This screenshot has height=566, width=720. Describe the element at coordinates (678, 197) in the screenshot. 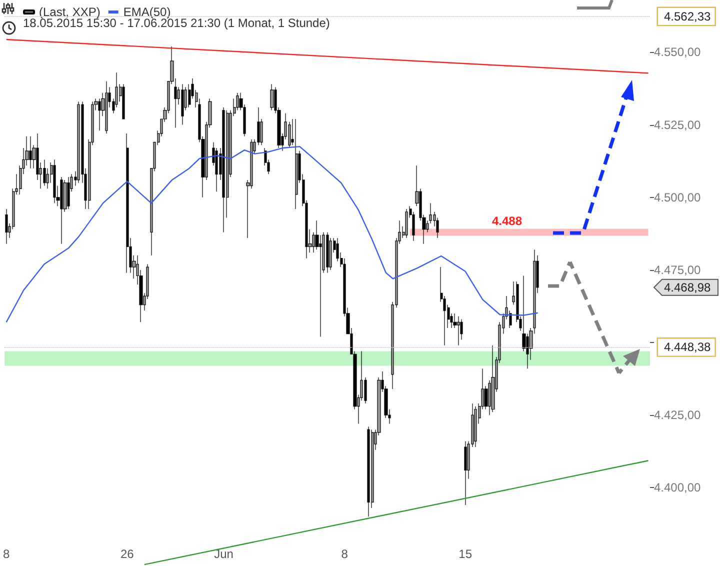

I see `y-tick-label: 4.500,00` at that location.